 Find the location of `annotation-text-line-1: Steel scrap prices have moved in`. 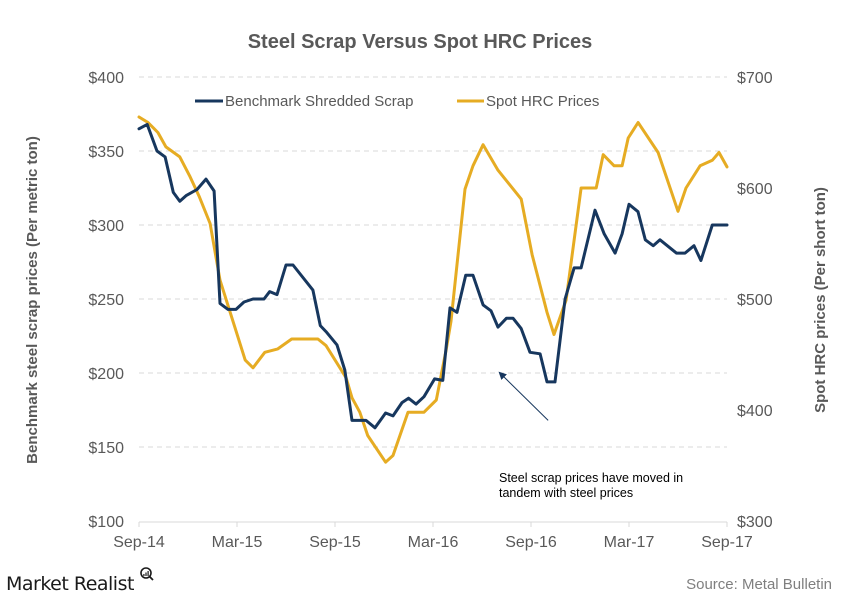

annotation-text-line-1: Steel scrap prices have moved in is located at coordinates (591, 478).